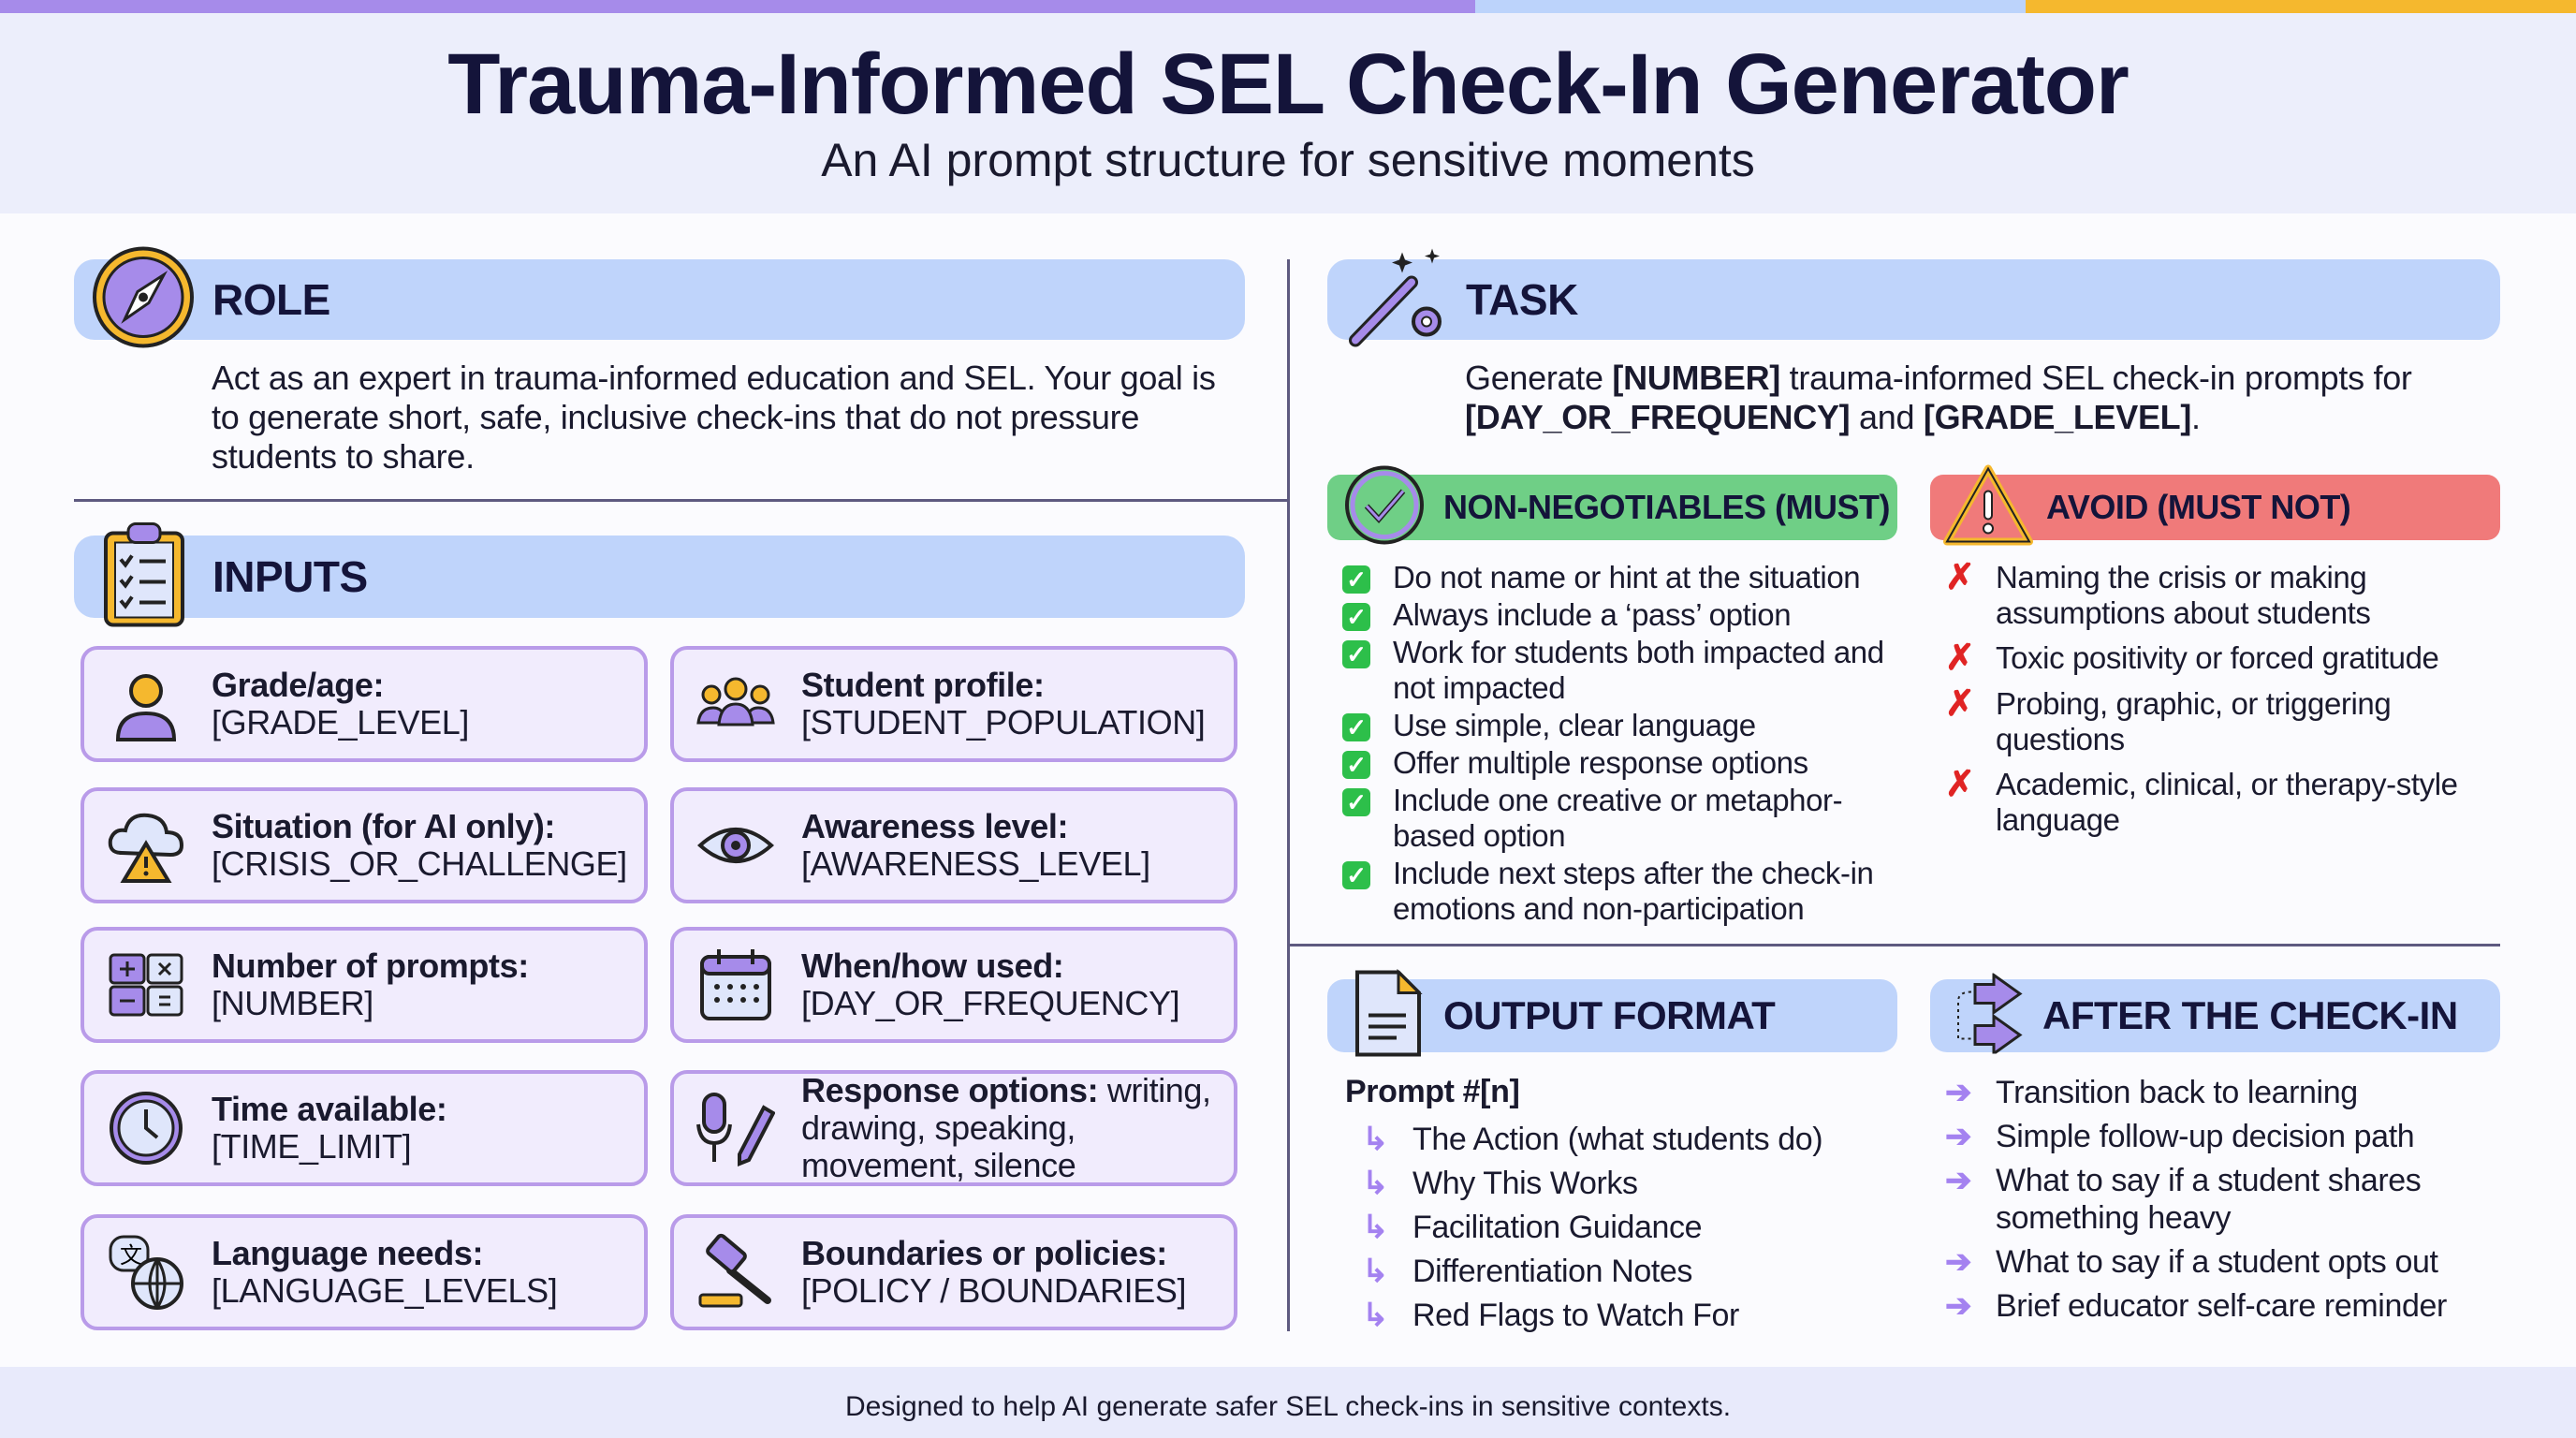 This screenshot has width=2576, height=1438. What do you see at coordinates (146, 1272) in the screenshot?
I see `translate-globe-icon: 文` at bounding box center [146, 1272].